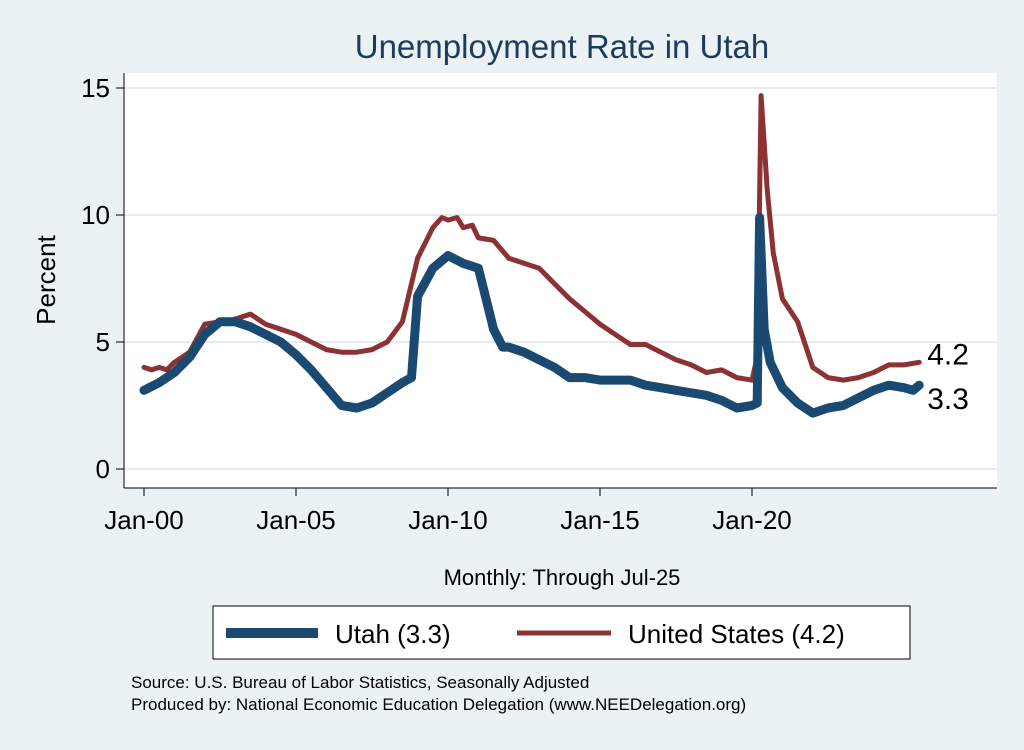  I want to click on legend-label-utah: Utah (3.3), so click(393, 634).